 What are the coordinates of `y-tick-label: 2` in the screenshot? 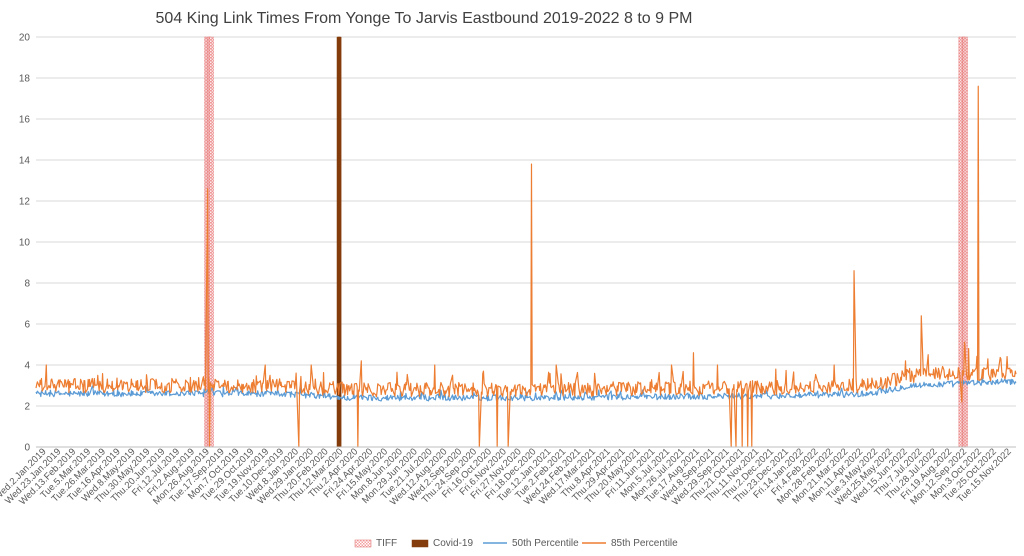 It's located at (27, 407).